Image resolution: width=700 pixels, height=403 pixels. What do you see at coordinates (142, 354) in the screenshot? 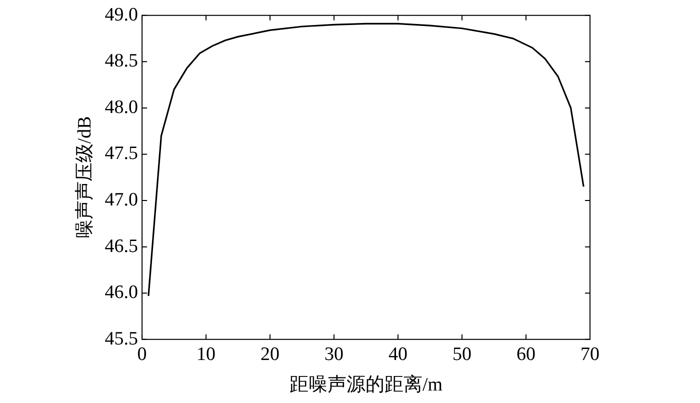
I see `x-tick-label: 0` at bounding box center [142, 354].